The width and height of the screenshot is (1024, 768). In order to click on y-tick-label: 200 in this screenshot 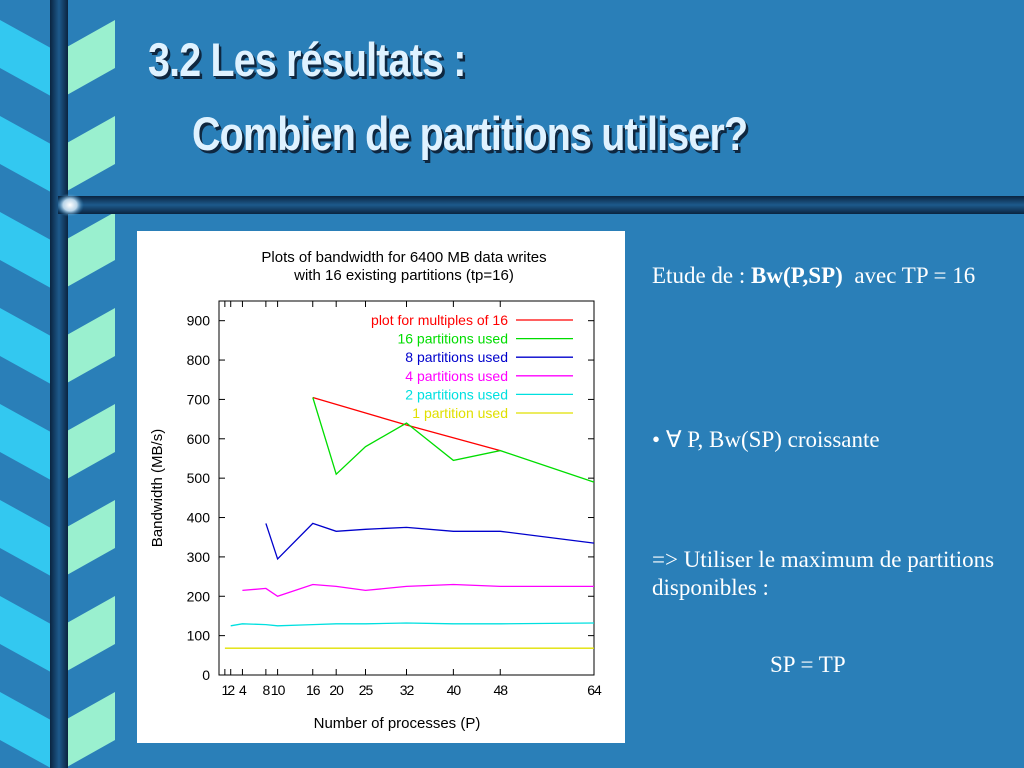, I will do `click(199, 596)`.